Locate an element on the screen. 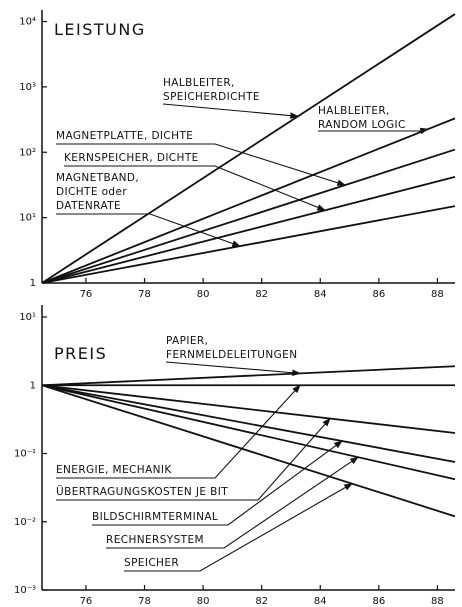  y-tick-label: 10⁻¹ is located at coordinates (25, 454).